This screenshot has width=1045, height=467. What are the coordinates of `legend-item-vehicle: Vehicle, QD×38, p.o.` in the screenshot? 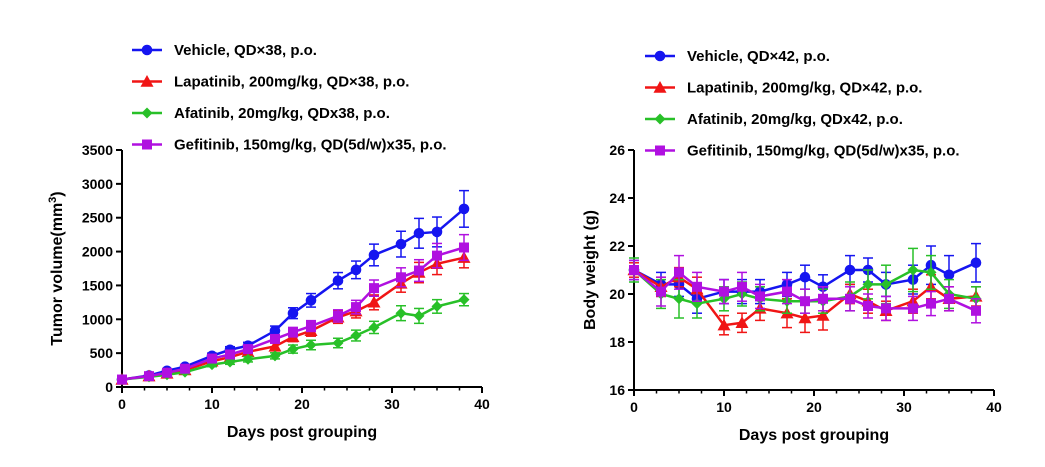 It's located at (224, 50).